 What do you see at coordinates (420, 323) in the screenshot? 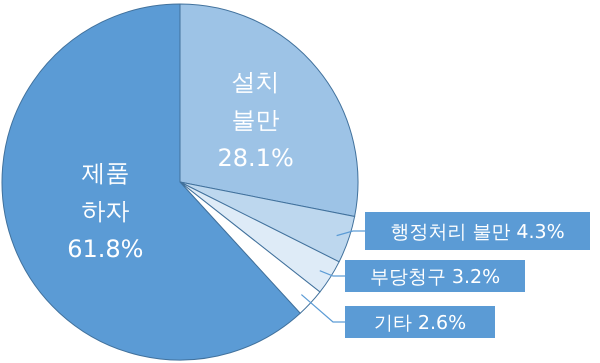
I see `slice-label: 기타 2.6%` at bounding box center [420, 323].